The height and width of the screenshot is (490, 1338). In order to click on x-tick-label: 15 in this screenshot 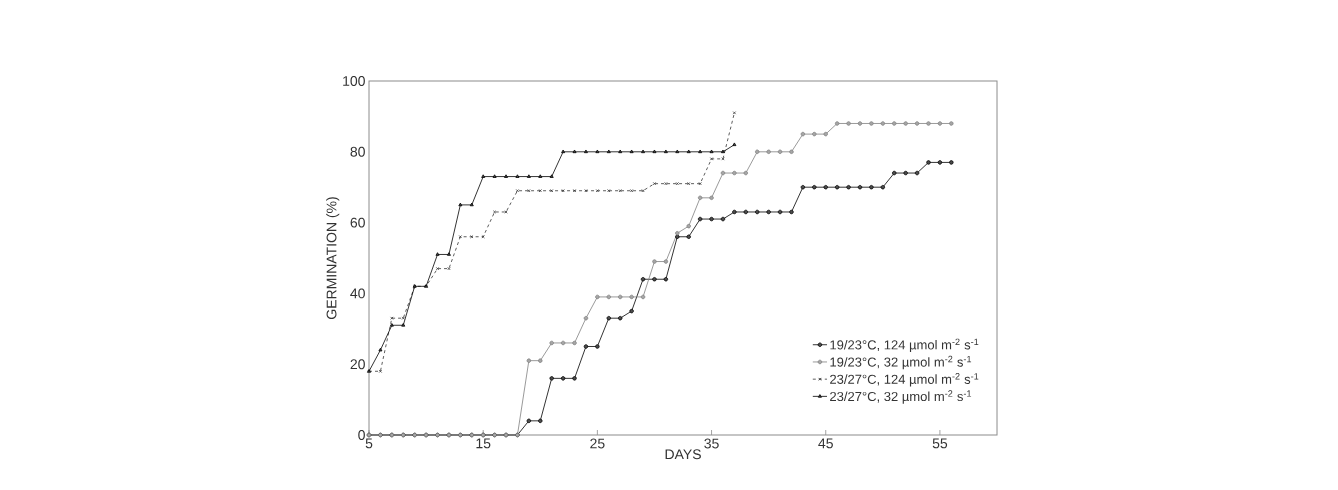, I will do `click(483, 443)`.